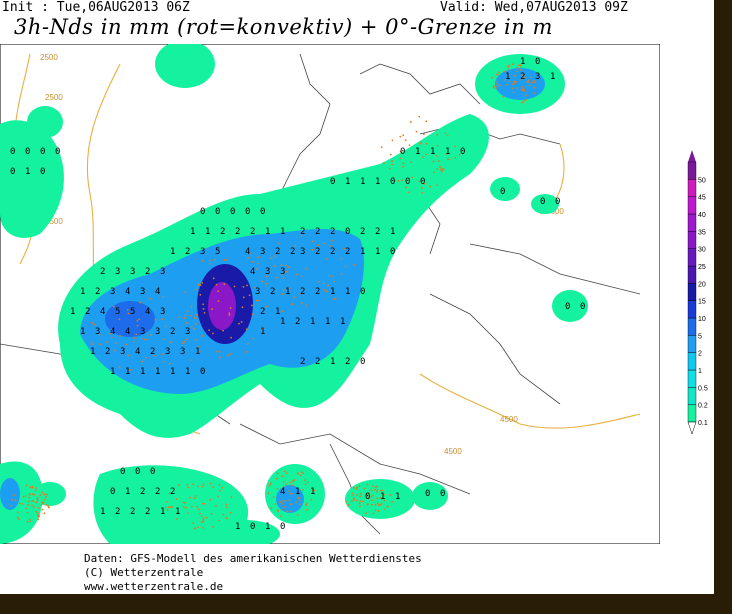 The image size is (732, 614). Describe the element at coordinates (702, 267) in the screenshot. I see `legend-level-label: 25` at that location.